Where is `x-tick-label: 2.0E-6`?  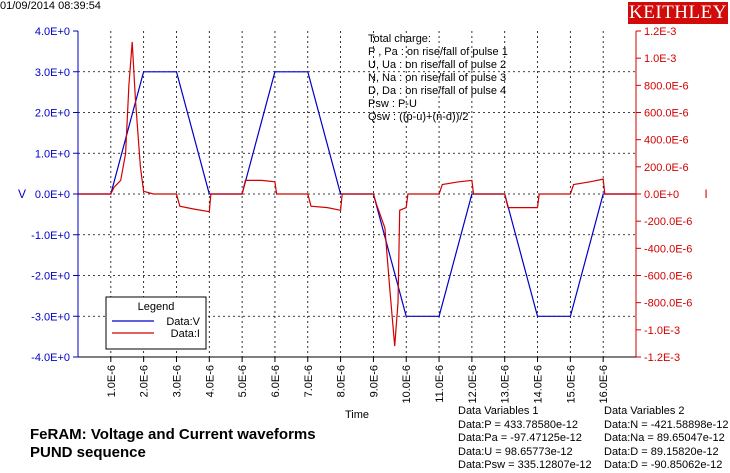
x-tick-label: 2.0E-6 is located at coordinates (145, 381).